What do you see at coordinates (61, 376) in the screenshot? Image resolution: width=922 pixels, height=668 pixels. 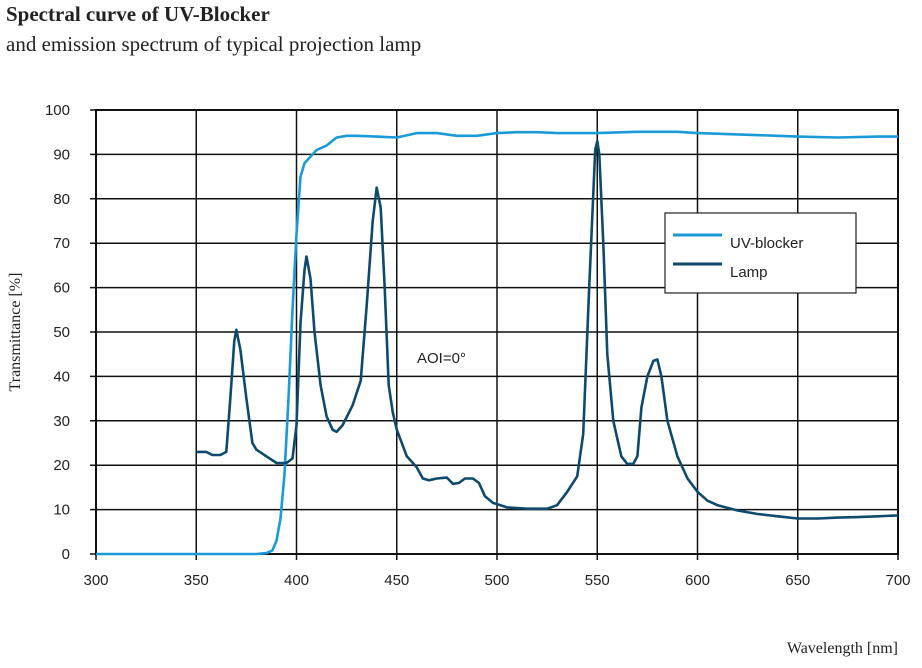 I see `y-tick-label: 40` at bounding box center [61, 376].